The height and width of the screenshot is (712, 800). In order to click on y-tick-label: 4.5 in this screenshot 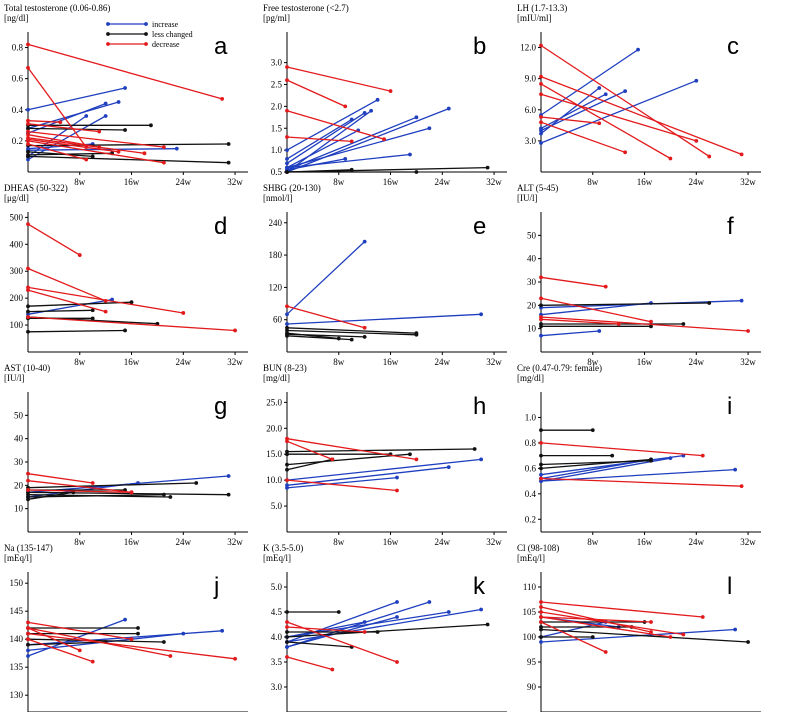, I will do `click(277, 612)`.